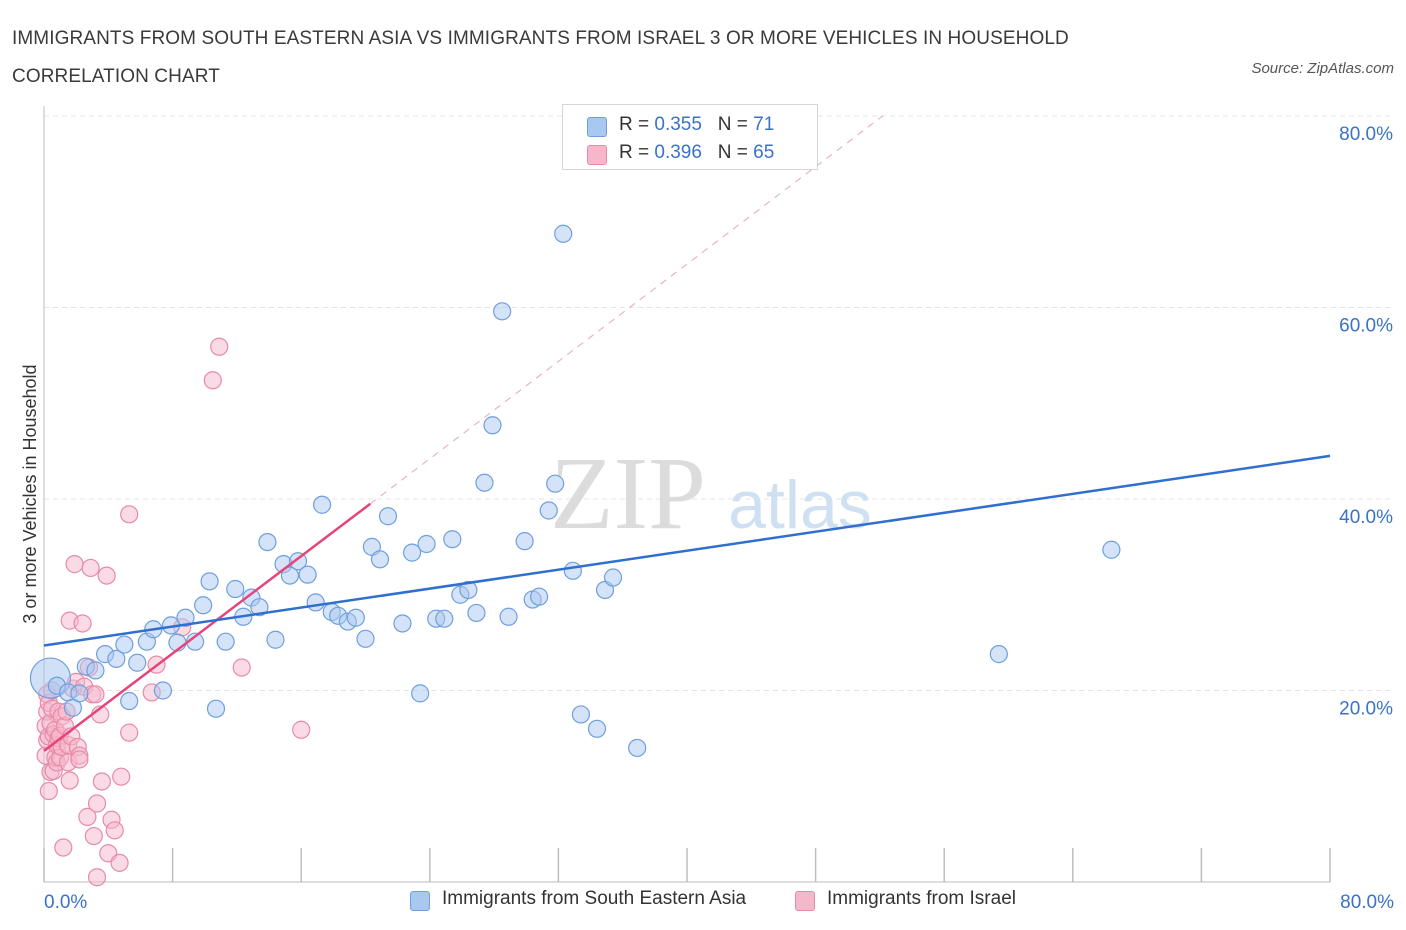 This screenshot has width=1406, height=930. Describe the element at coordinates (764, 124) in the screenshot. I see `n-value: 71` at that location.